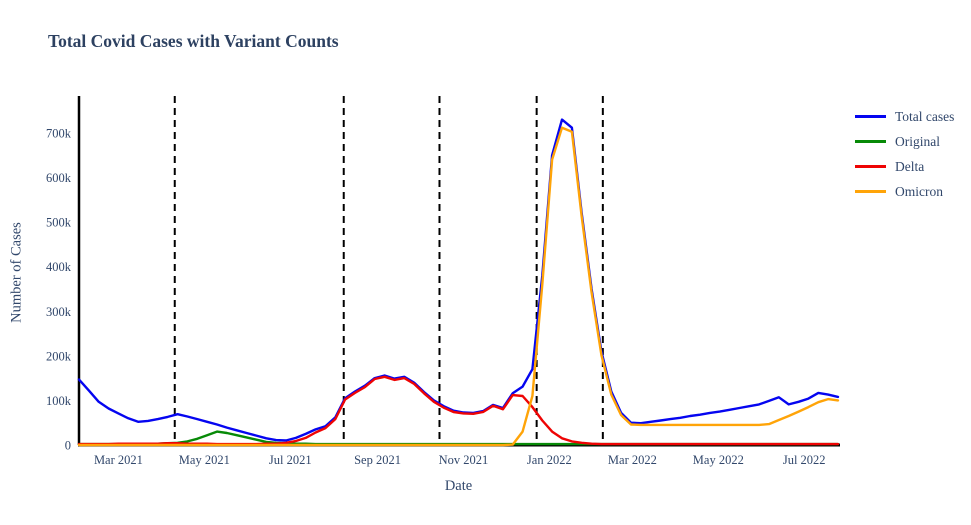 Image resolution: width=971 pixels, height=525 pixels. I want to click on svg-text: Jul 2022, so click(804, 460).